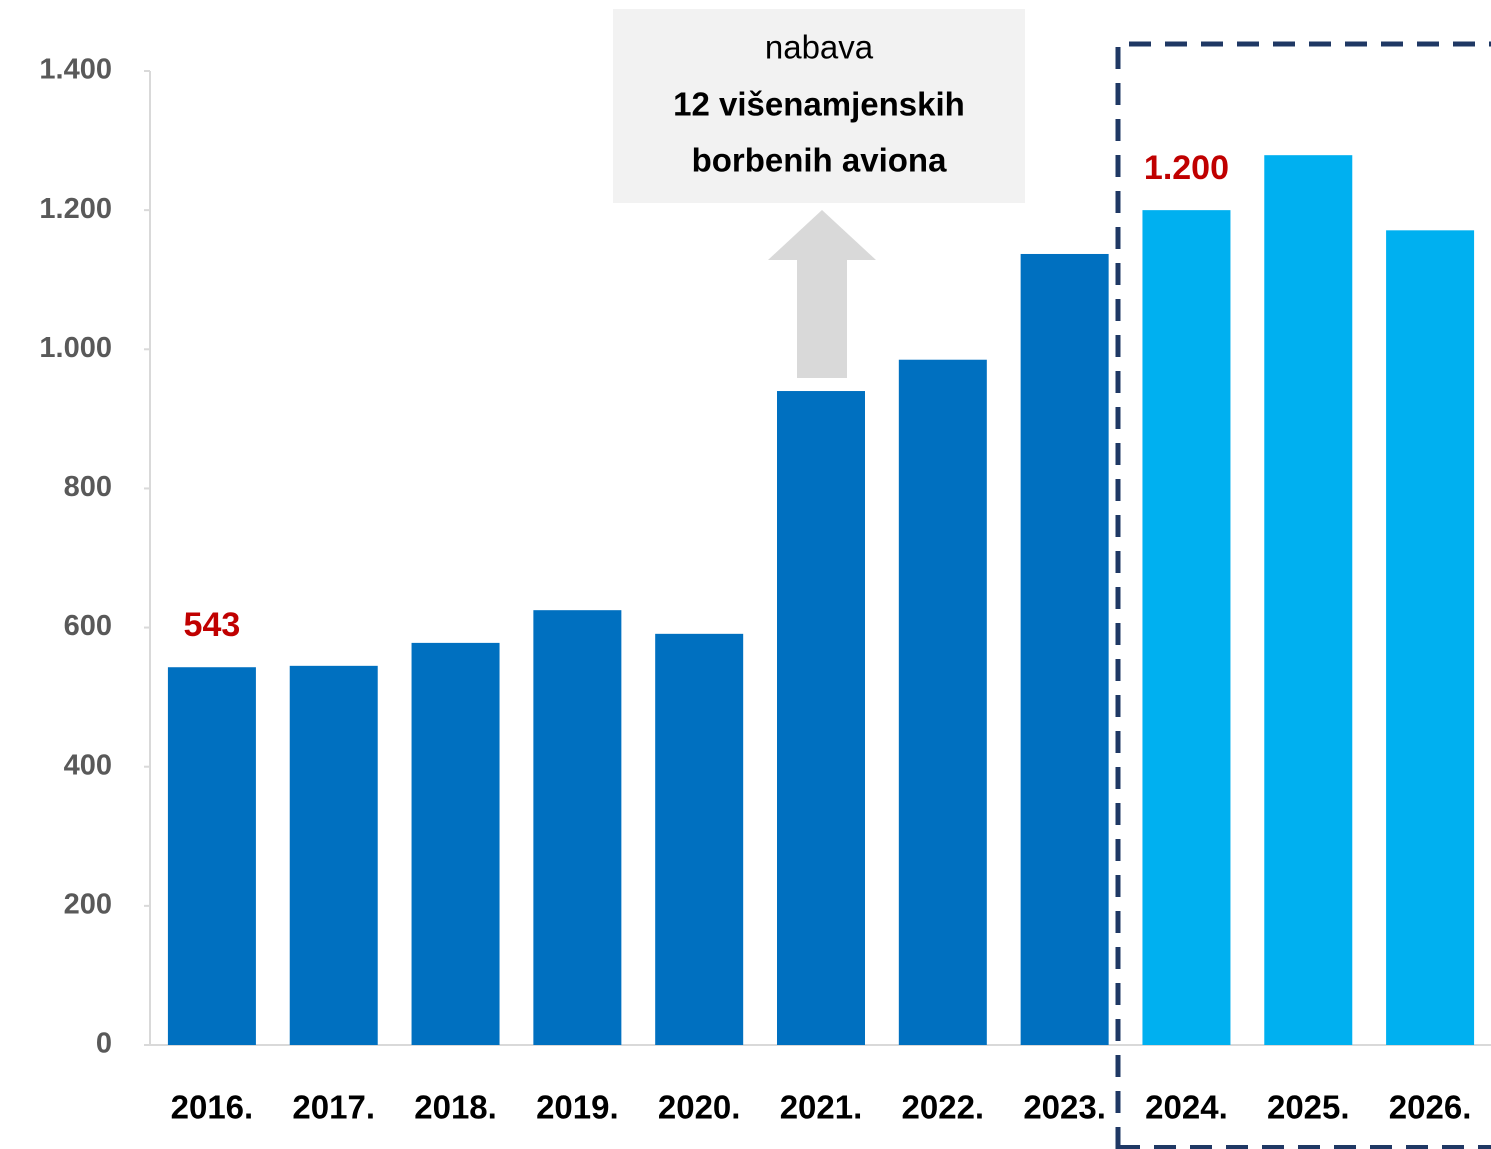 The image size is (1491, 1149). Describe the element at coordinates (333, 1107) in the screenshot. I see `x-tick-label: 2017.` at that location.